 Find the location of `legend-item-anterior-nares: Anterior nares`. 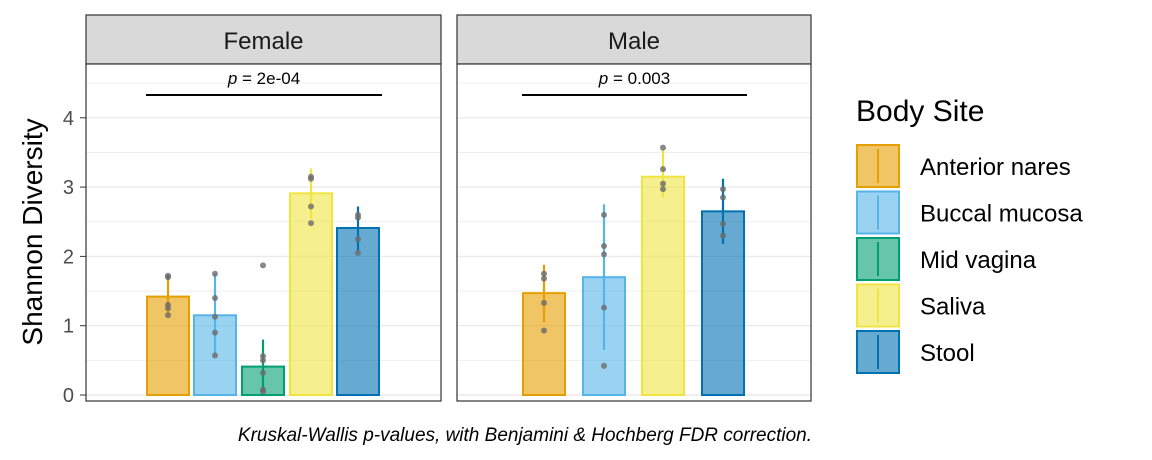

legend-item-anterior-nares: Anterior nares is located at coordinates (963, 166).